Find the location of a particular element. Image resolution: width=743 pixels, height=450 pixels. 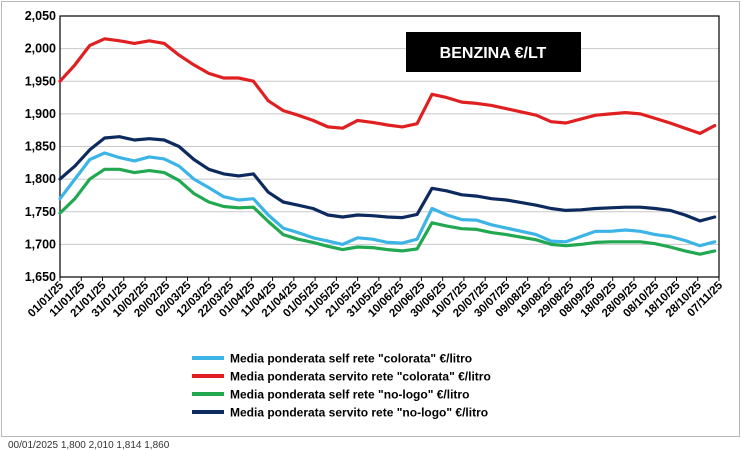

y-tick-label: 1,850 is located at coordinates (40, 147).